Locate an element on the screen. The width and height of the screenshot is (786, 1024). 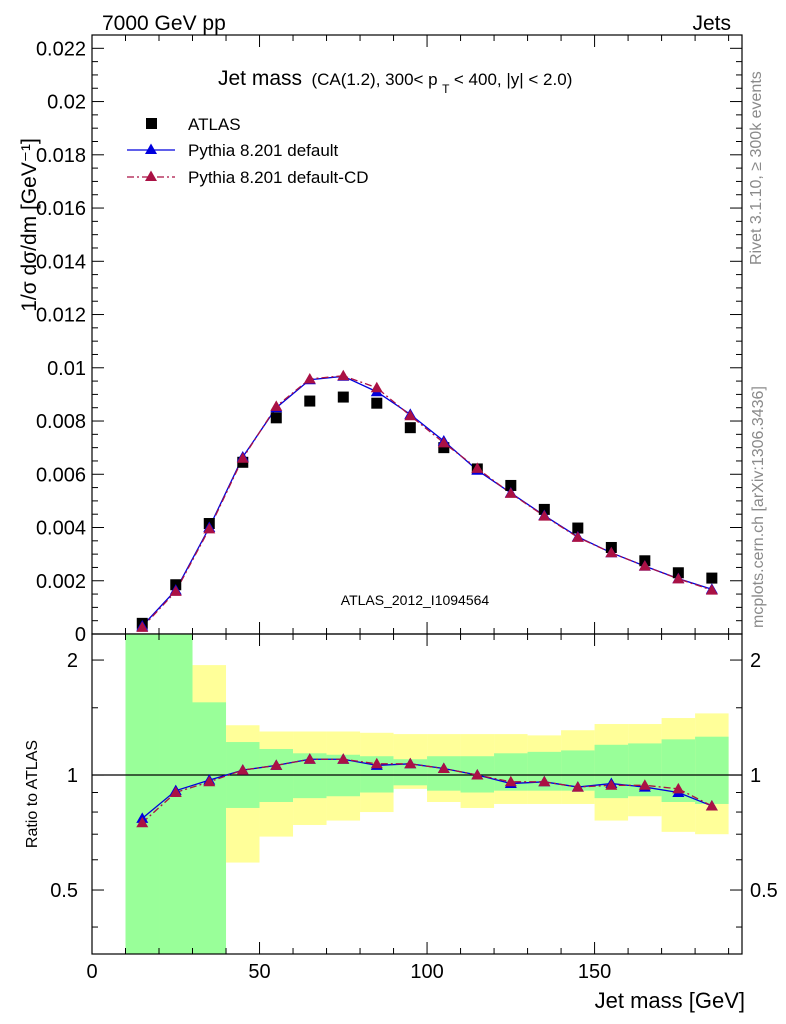
title-detail-sub: T is located at coordinates (446, 89).